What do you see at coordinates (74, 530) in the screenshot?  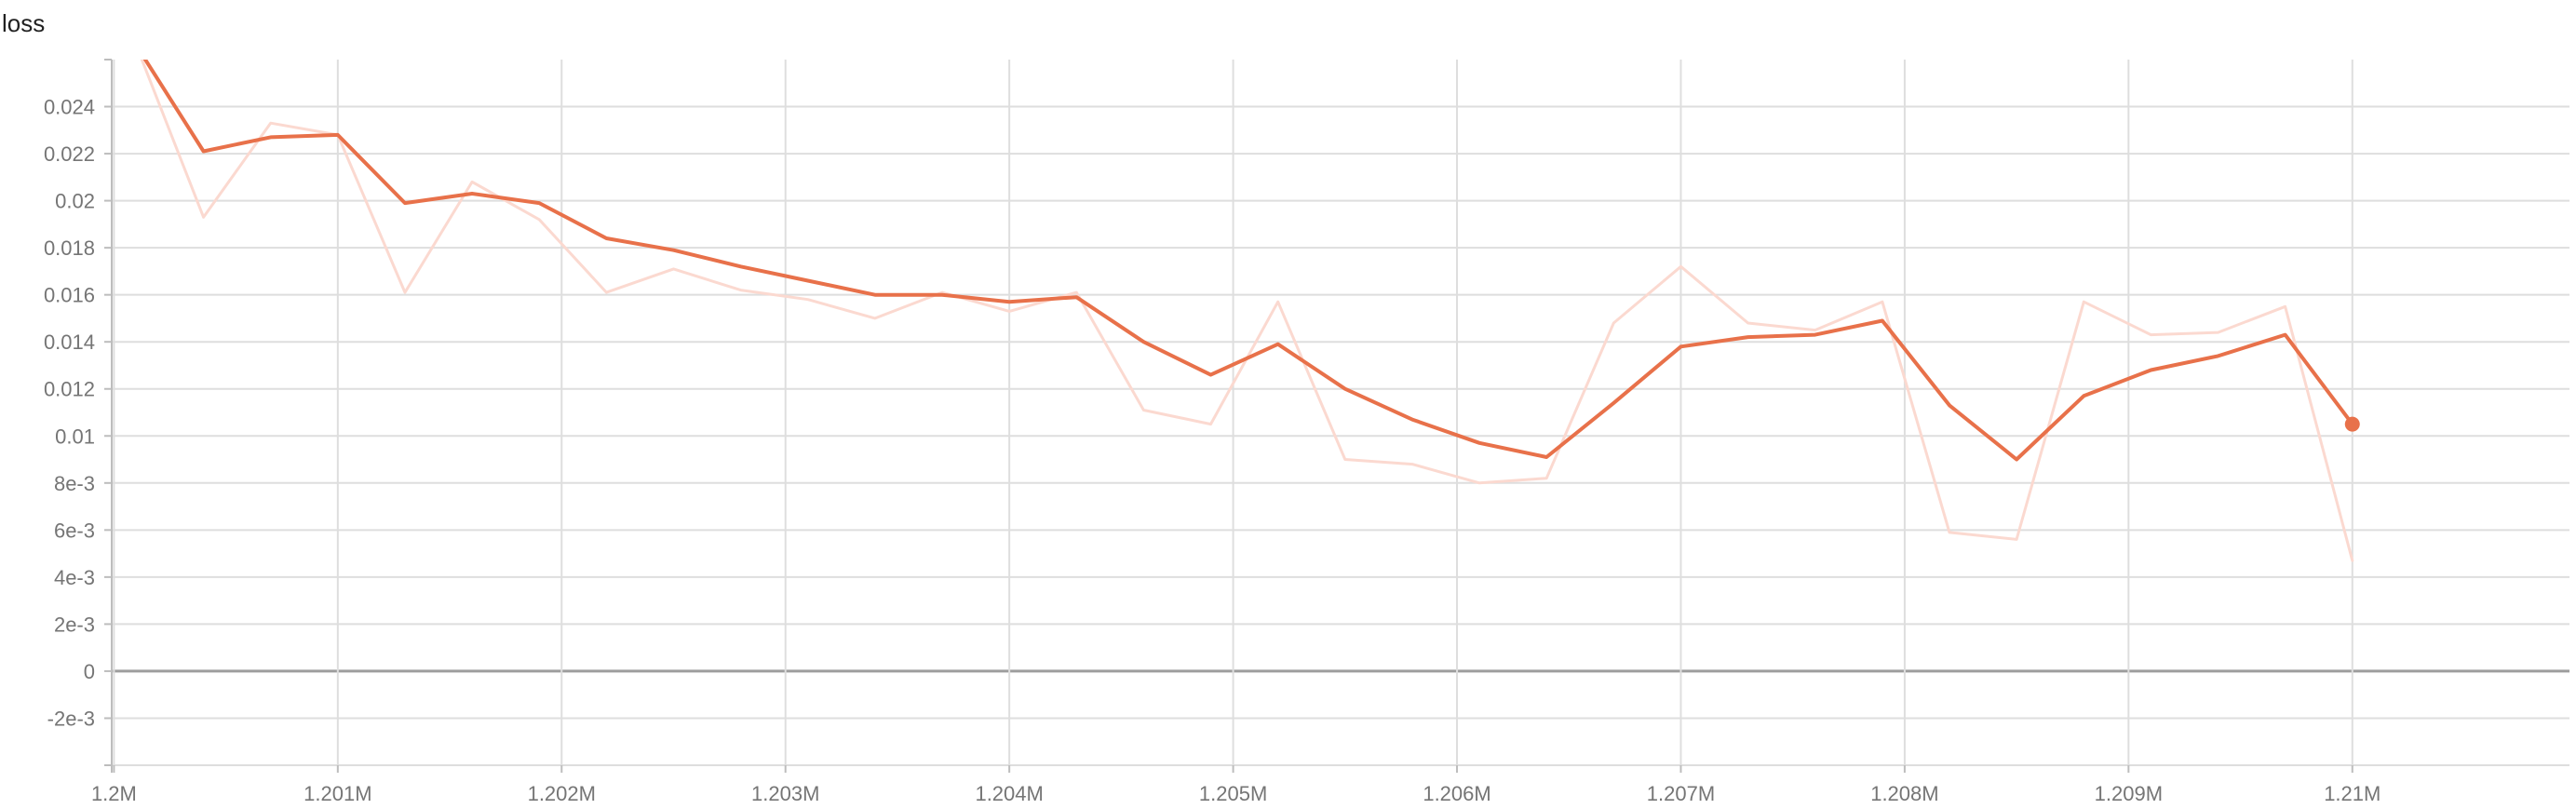 I see `y-tick-label: 6e-3` at bounding box center [74, 530].